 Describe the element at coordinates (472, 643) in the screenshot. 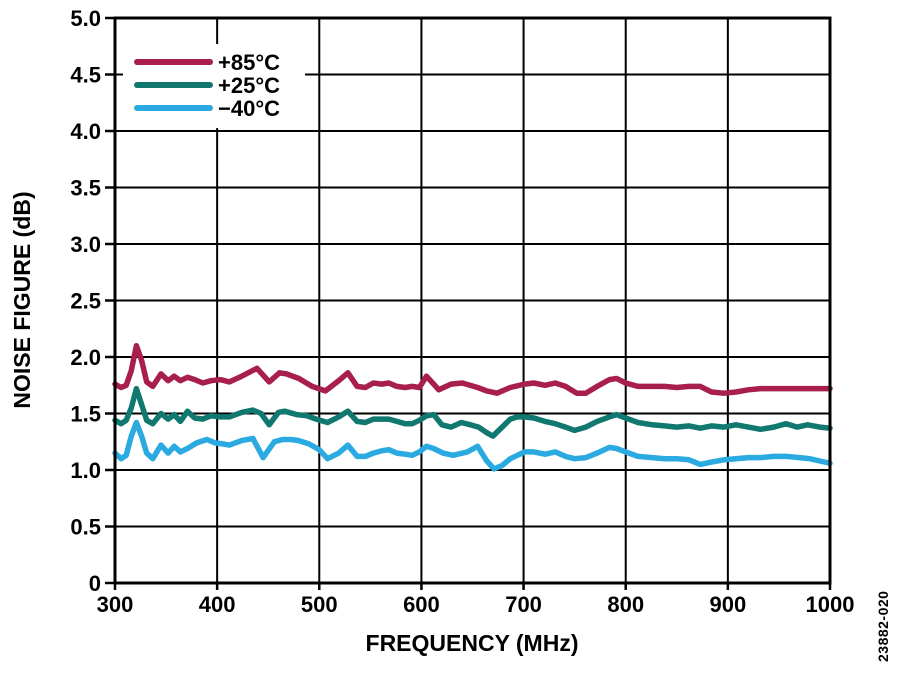

I see `x-axis-title: FREQUENCY (MHz)` at that location.